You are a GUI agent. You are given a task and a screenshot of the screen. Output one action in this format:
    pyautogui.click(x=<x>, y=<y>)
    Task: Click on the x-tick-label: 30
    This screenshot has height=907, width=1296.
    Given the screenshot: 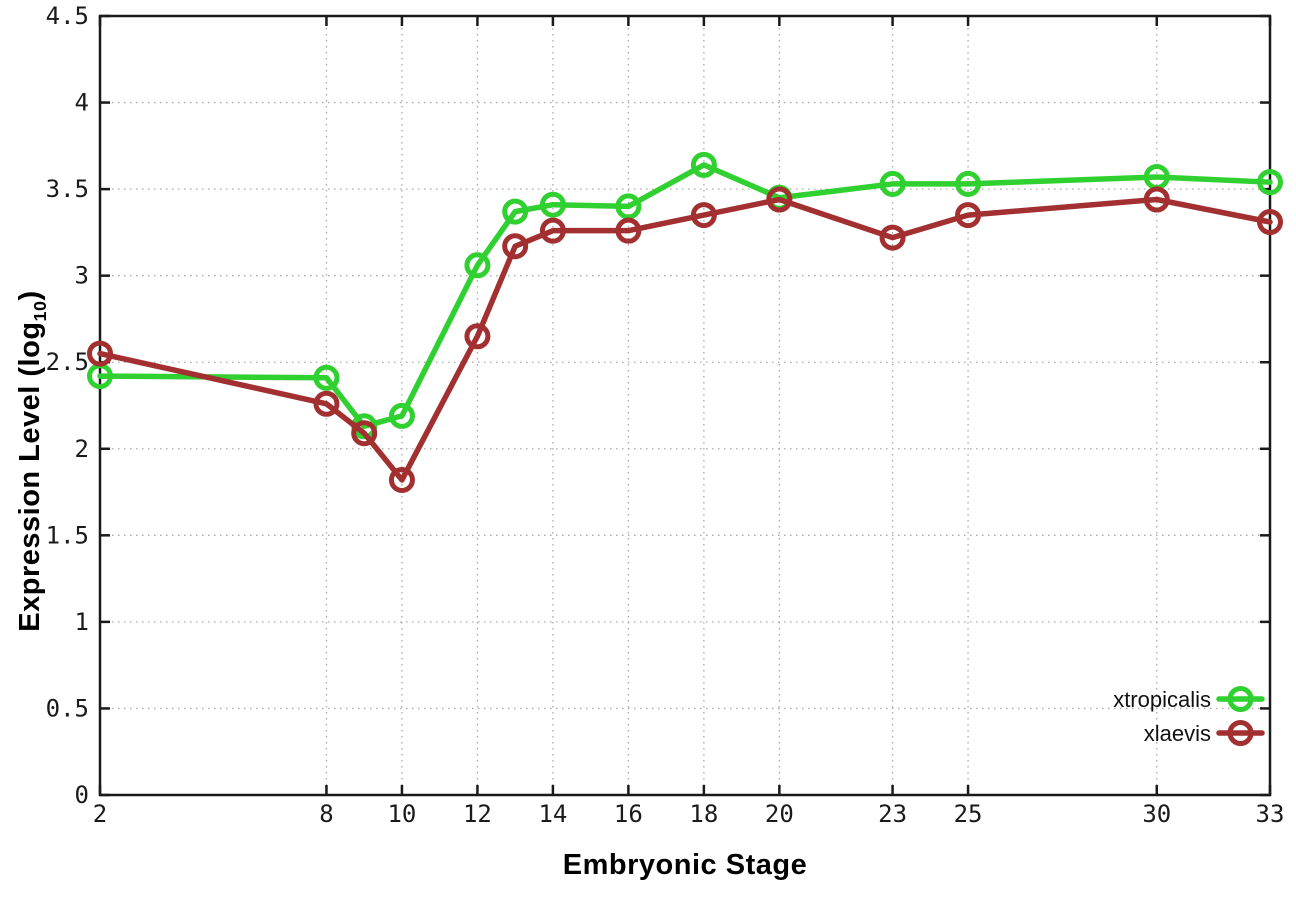 What is the action you would take?
    pyautogui.click(x=1156, y=814)
    